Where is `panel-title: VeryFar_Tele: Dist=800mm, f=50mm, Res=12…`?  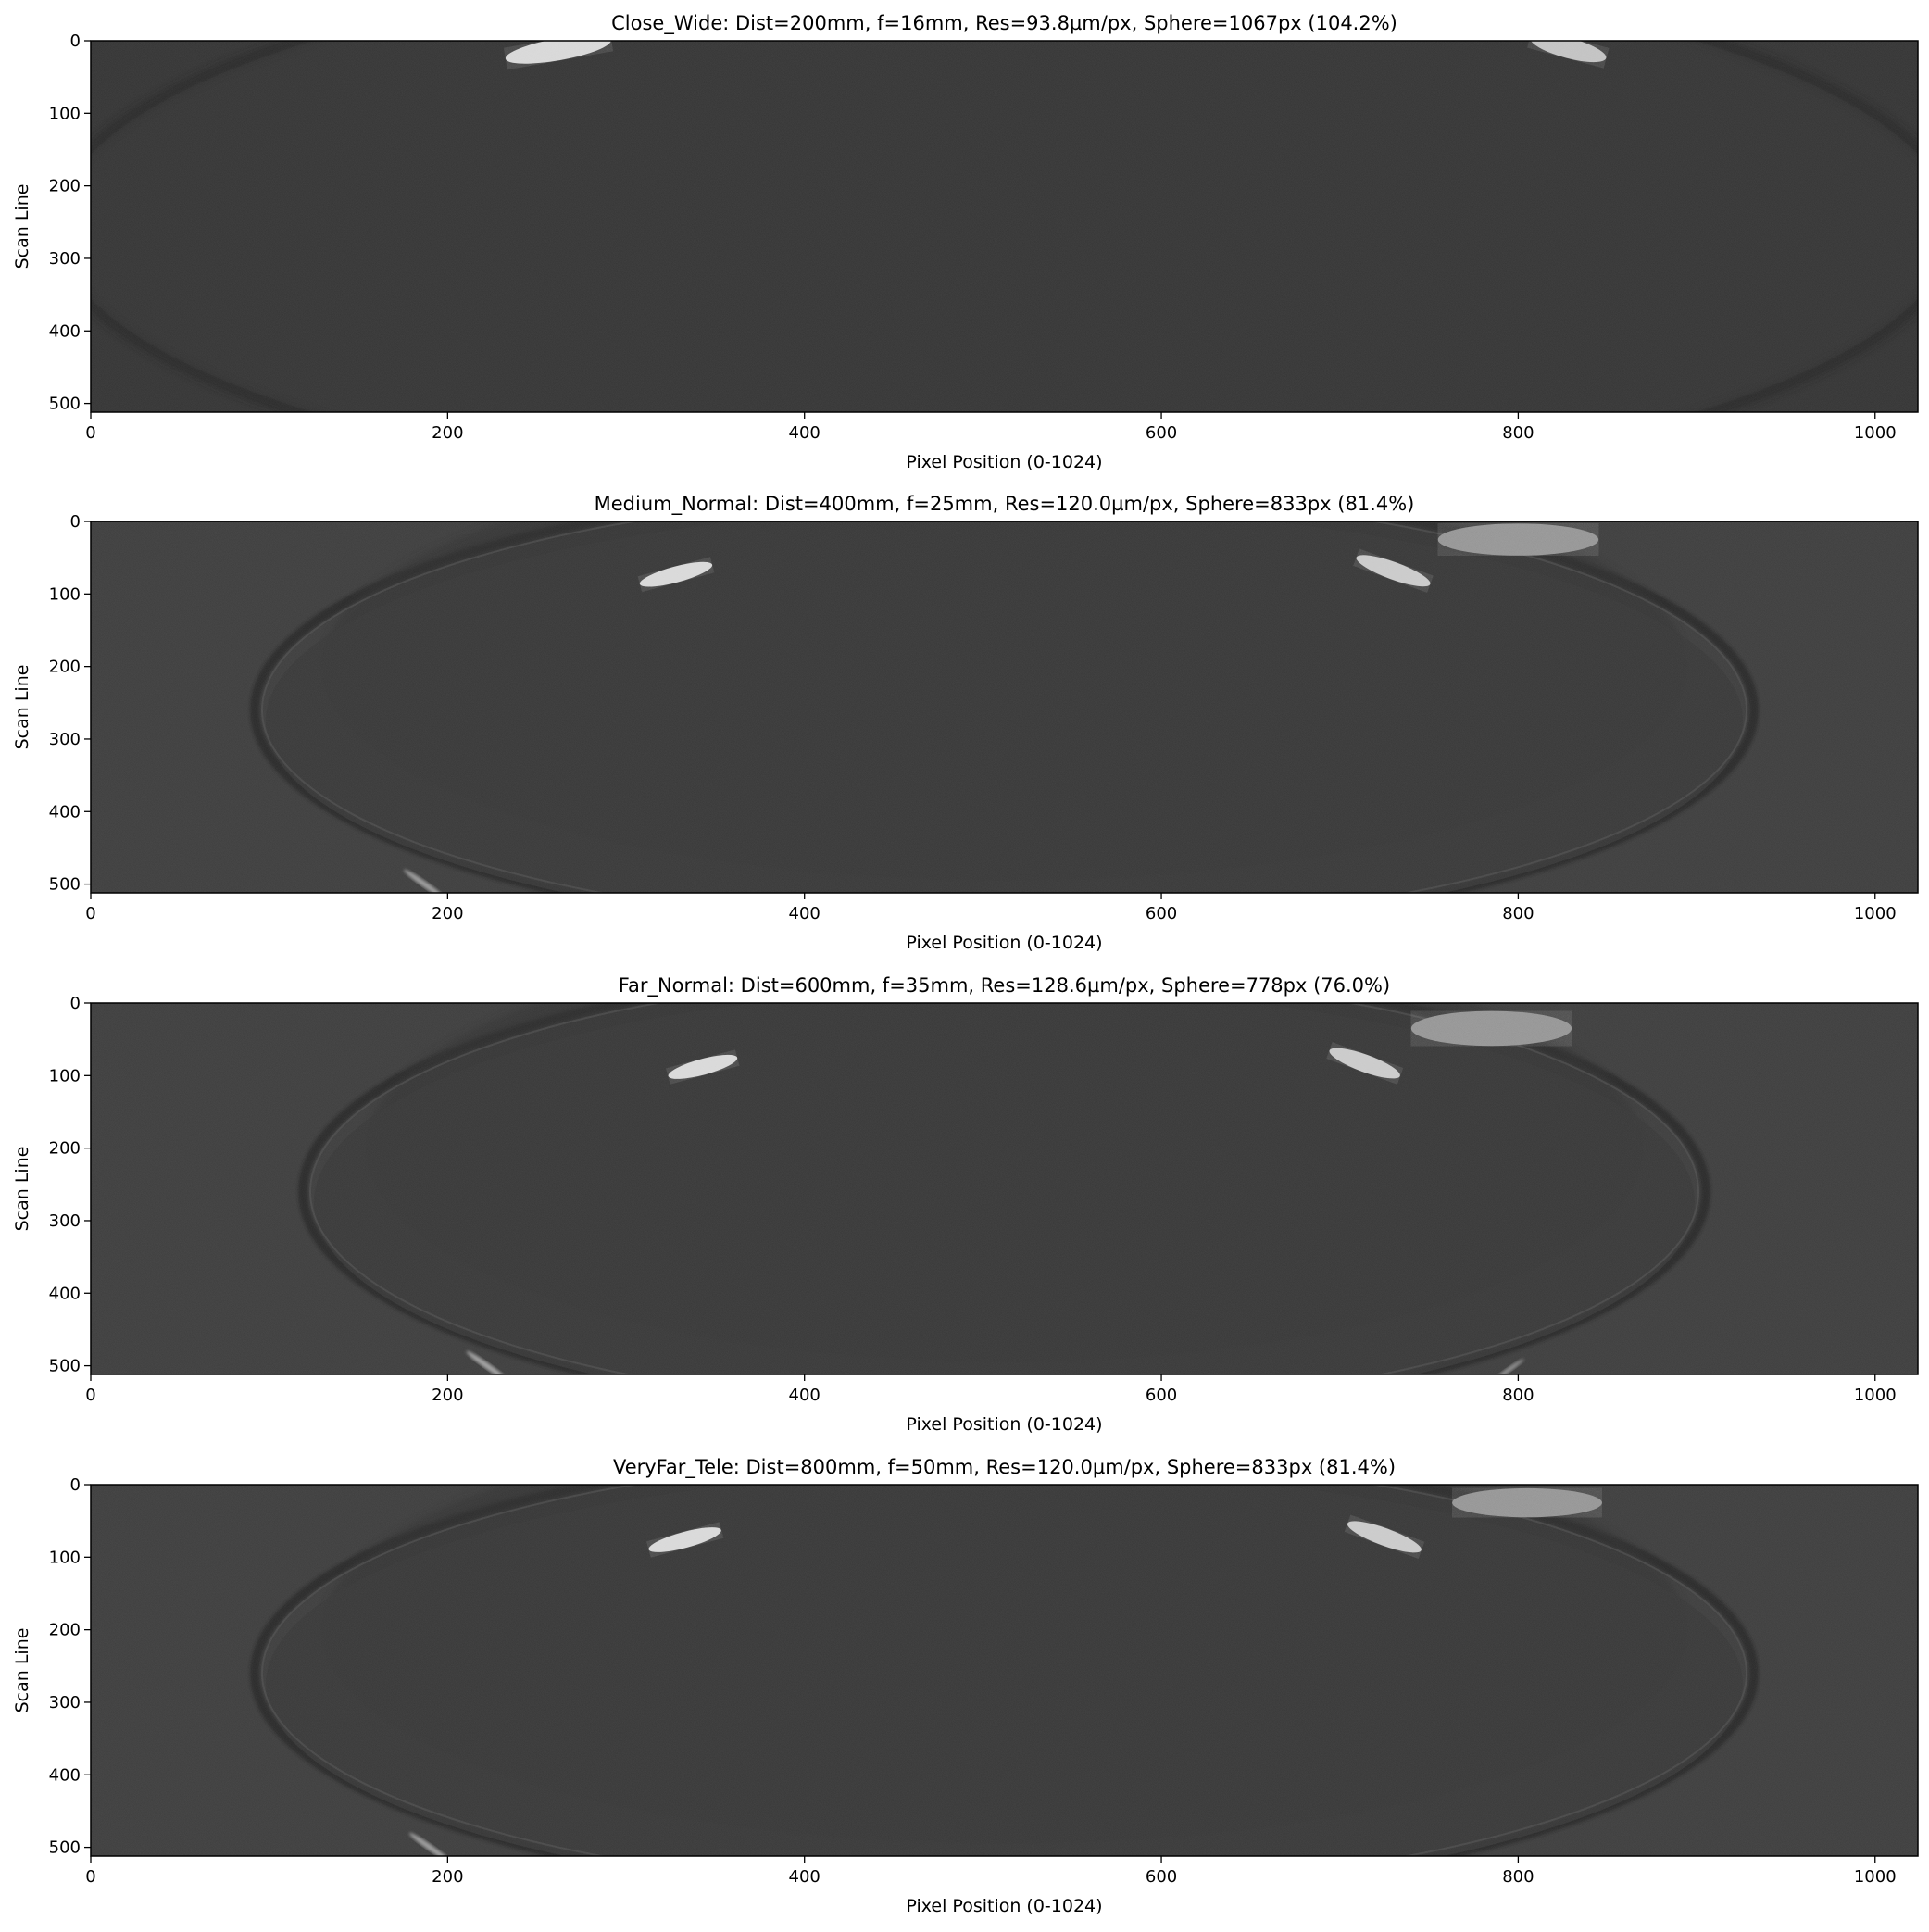
panel-title: VeryFar_Tele: Dist=800mm, f=50mm, Res=12… is located at coordinates (1004, 1467).